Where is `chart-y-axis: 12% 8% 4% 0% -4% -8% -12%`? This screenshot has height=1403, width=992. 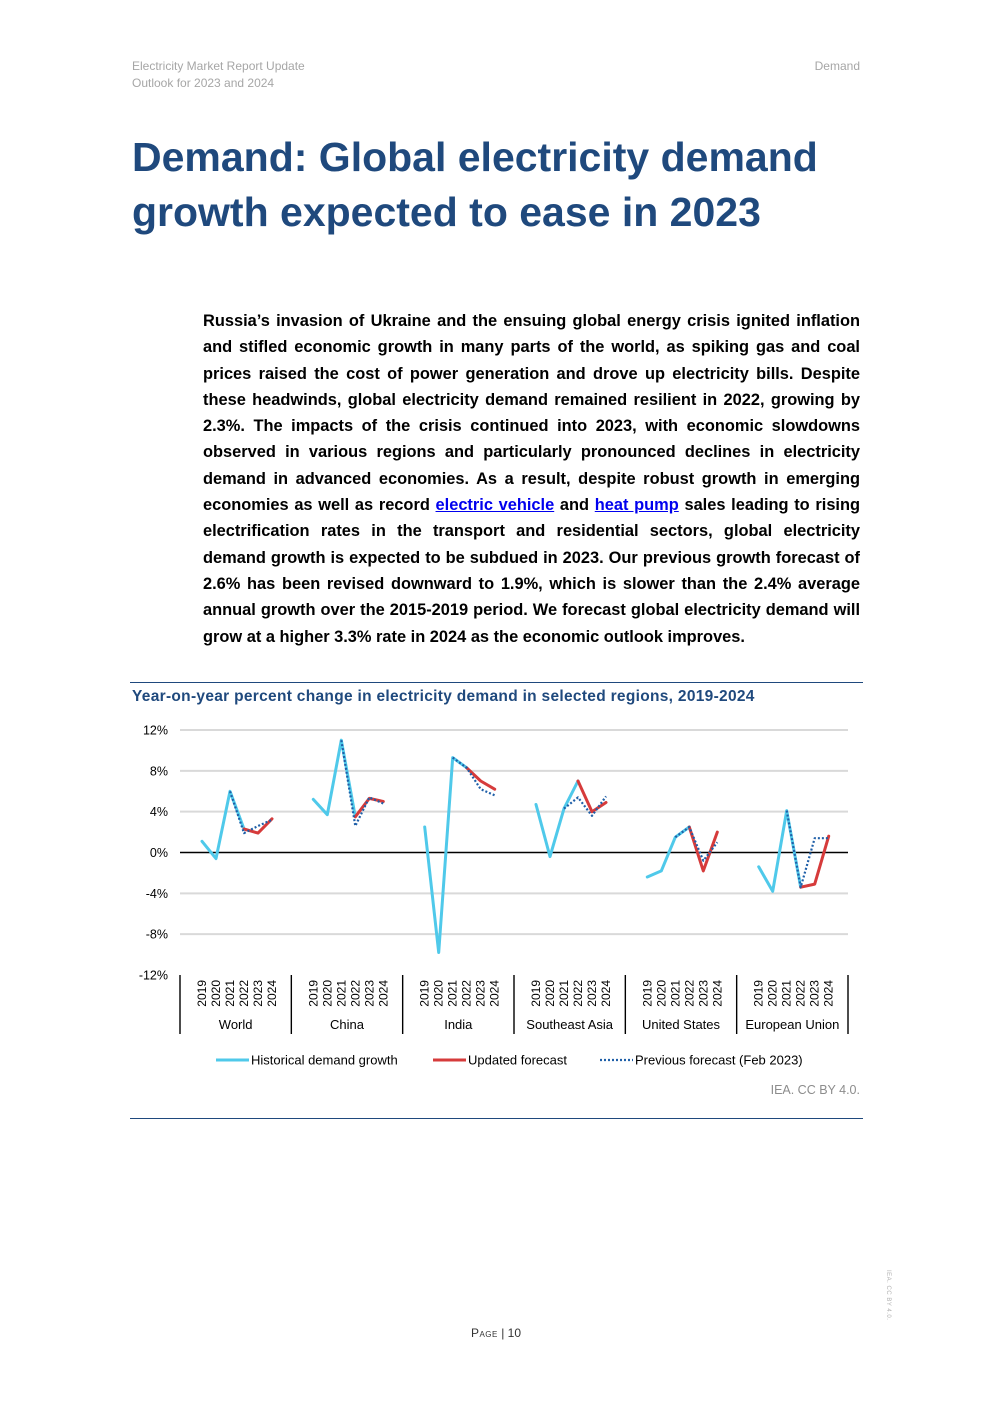
chart-y-axis: 12% 8% 4% 0% -4% -8% -12% is located at coordinates (153, 853).